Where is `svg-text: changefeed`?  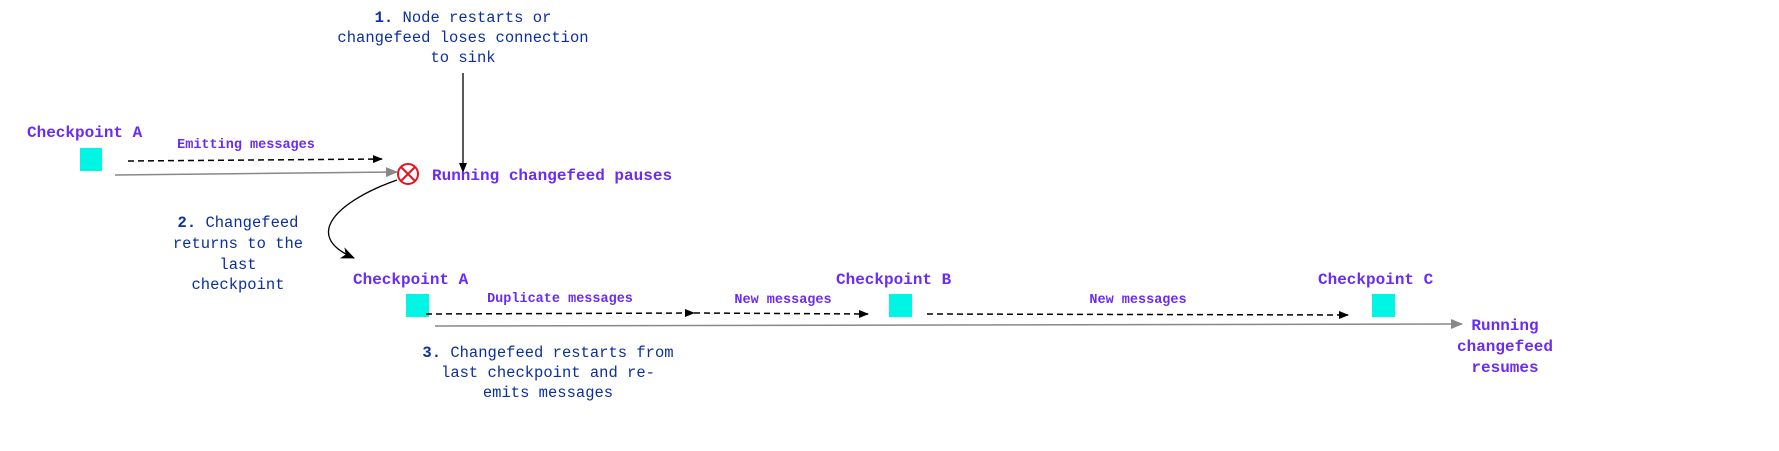
svg-text: changefeed is located at coordinates (1505, 347).